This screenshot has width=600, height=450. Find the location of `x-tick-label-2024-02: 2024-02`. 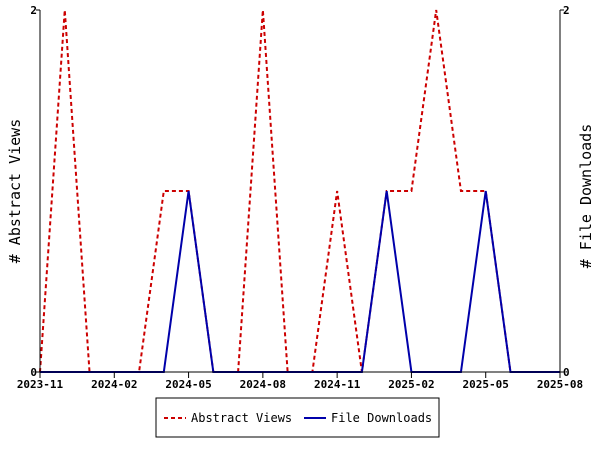

x-tick-label-2024-02: 2024-02 is located at coordinates (114, 384).